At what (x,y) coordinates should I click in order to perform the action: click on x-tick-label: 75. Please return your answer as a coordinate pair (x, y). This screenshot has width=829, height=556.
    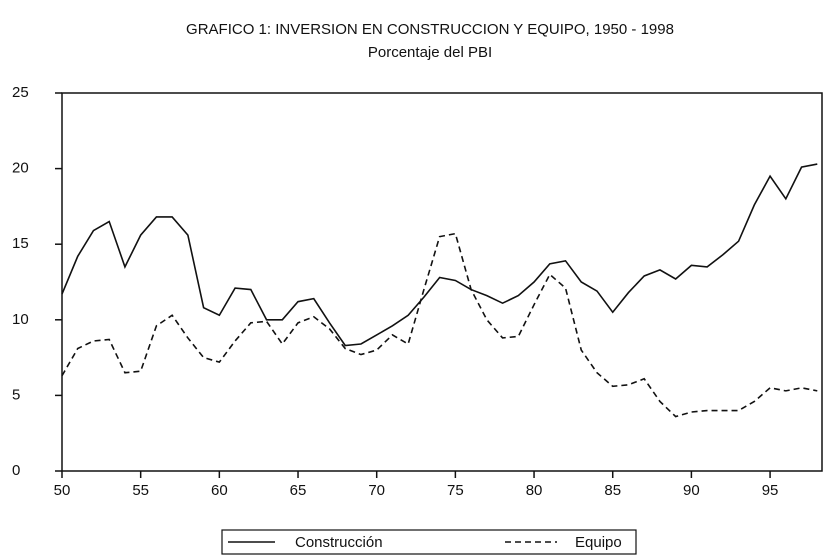
    Looking at the image, I should click on (455, 490).